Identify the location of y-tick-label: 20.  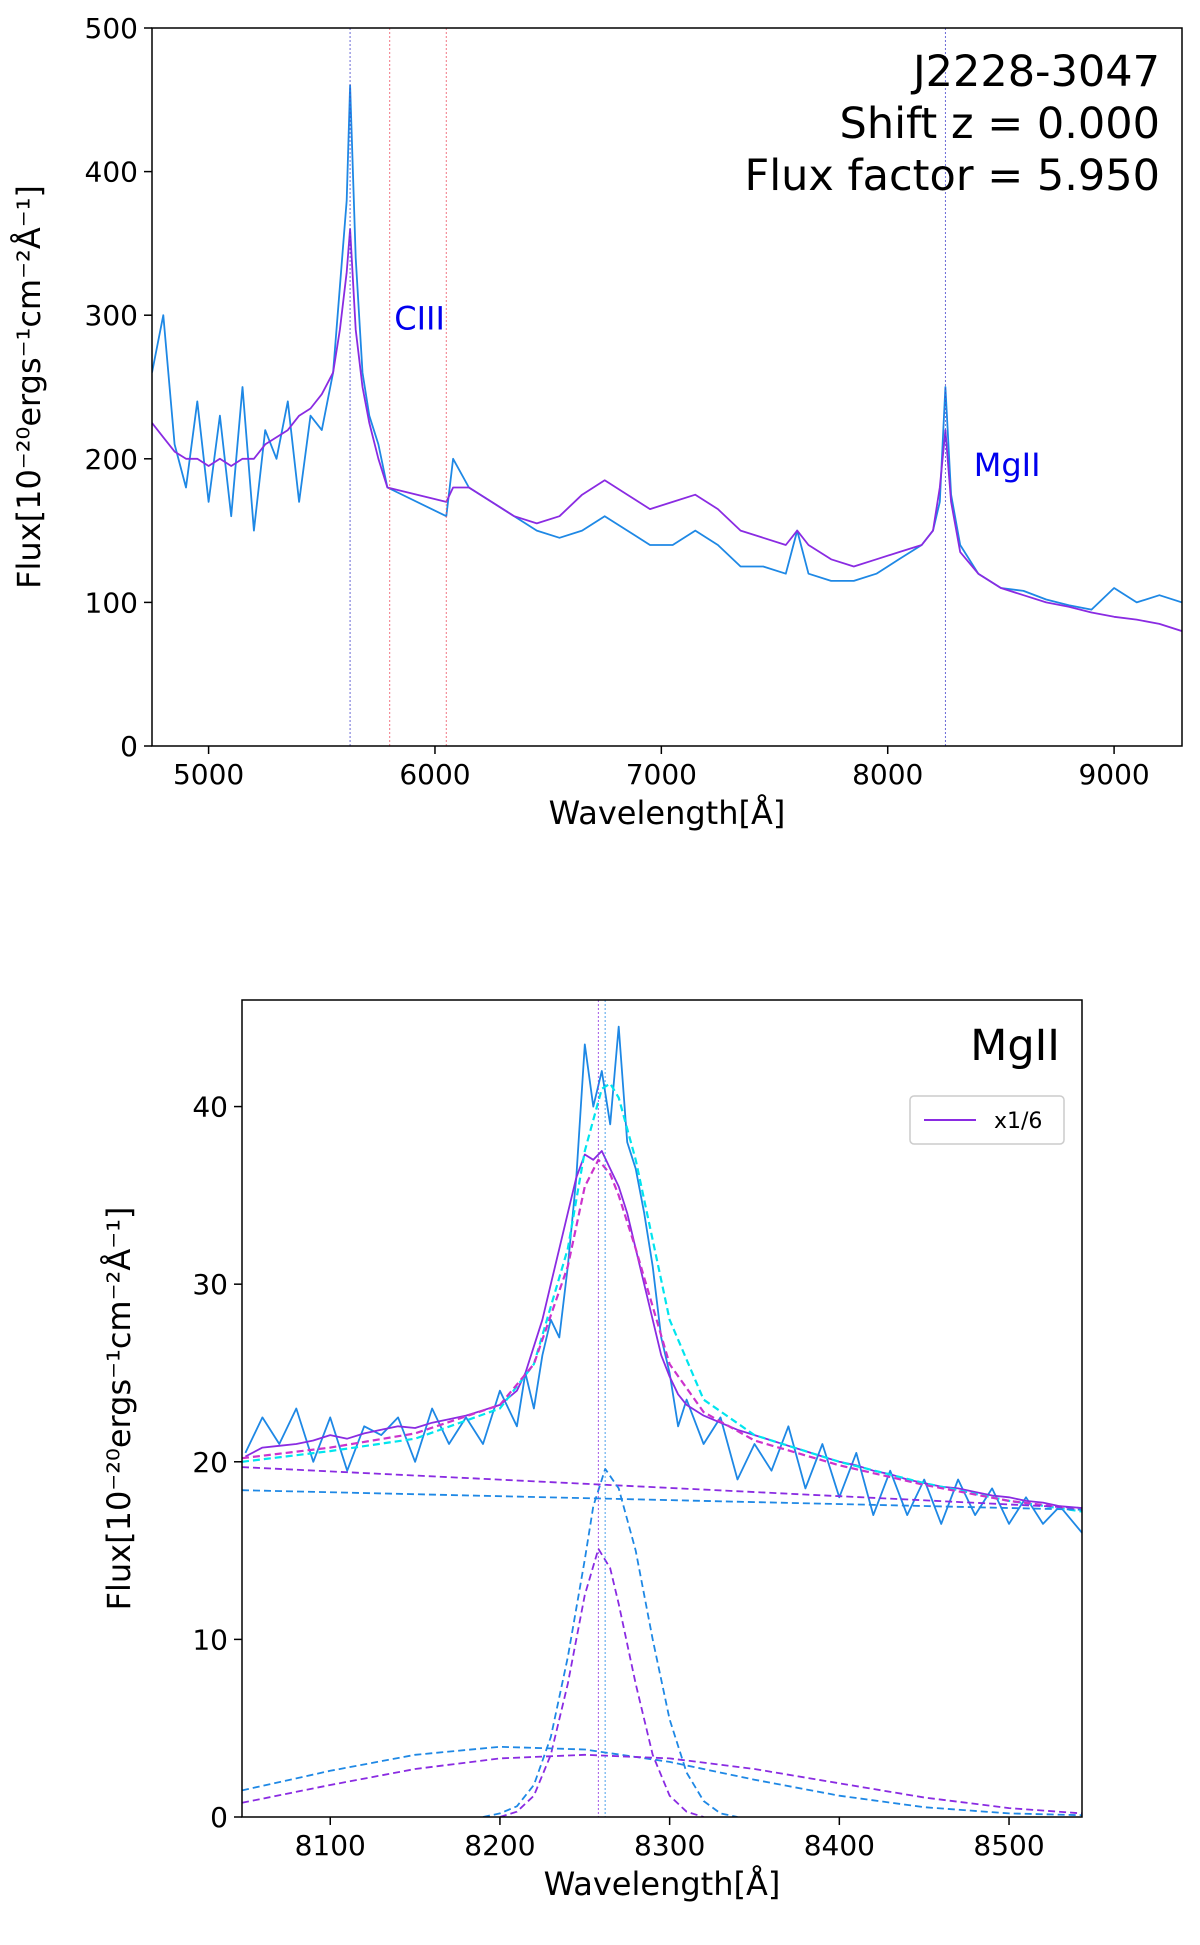
(210, 1462).